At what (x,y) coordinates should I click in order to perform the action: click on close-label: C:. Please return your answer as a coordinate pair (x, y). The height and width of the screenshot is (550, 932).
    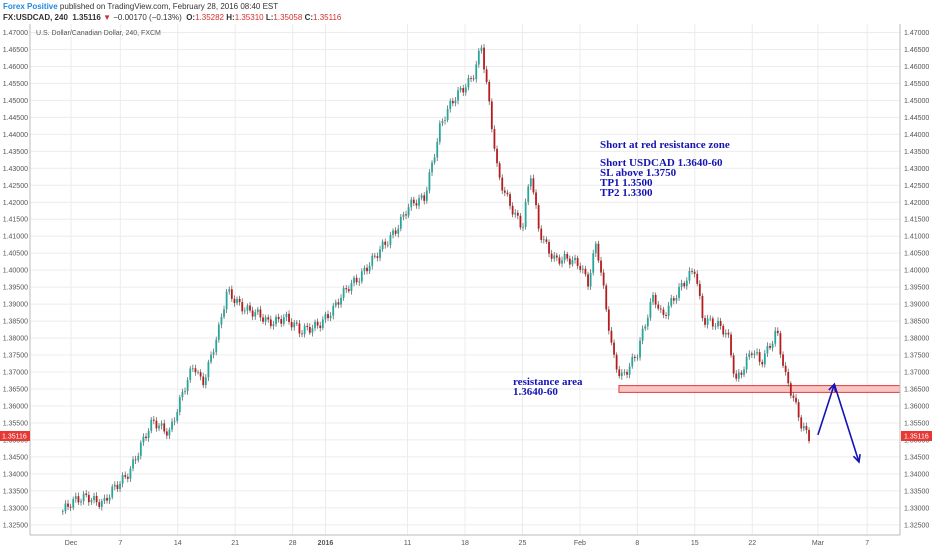
    Looking at the image, I should click on (309, 17).